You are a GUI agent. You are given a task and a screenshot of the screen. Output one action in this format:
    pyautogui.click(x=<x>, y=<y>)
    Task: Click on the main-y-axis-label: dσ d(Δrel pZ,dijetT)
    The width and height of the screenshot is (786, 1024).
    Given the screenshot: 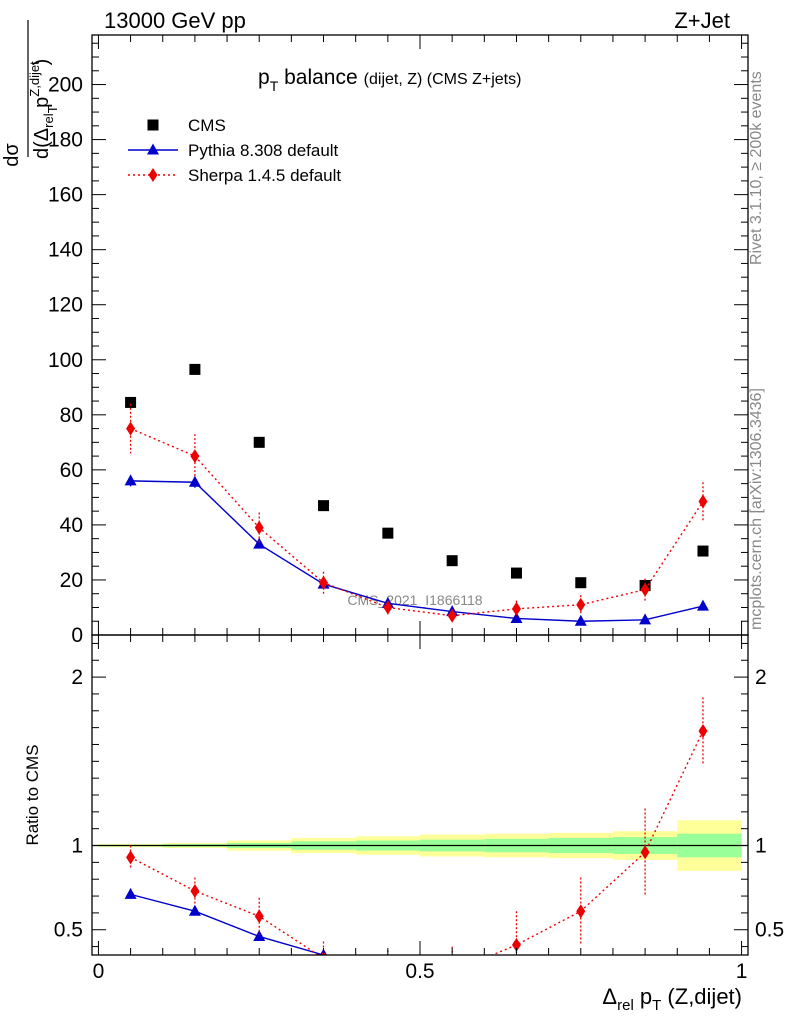 What is the action you would take?
    pyautogui.click(x=30, y=93)
    